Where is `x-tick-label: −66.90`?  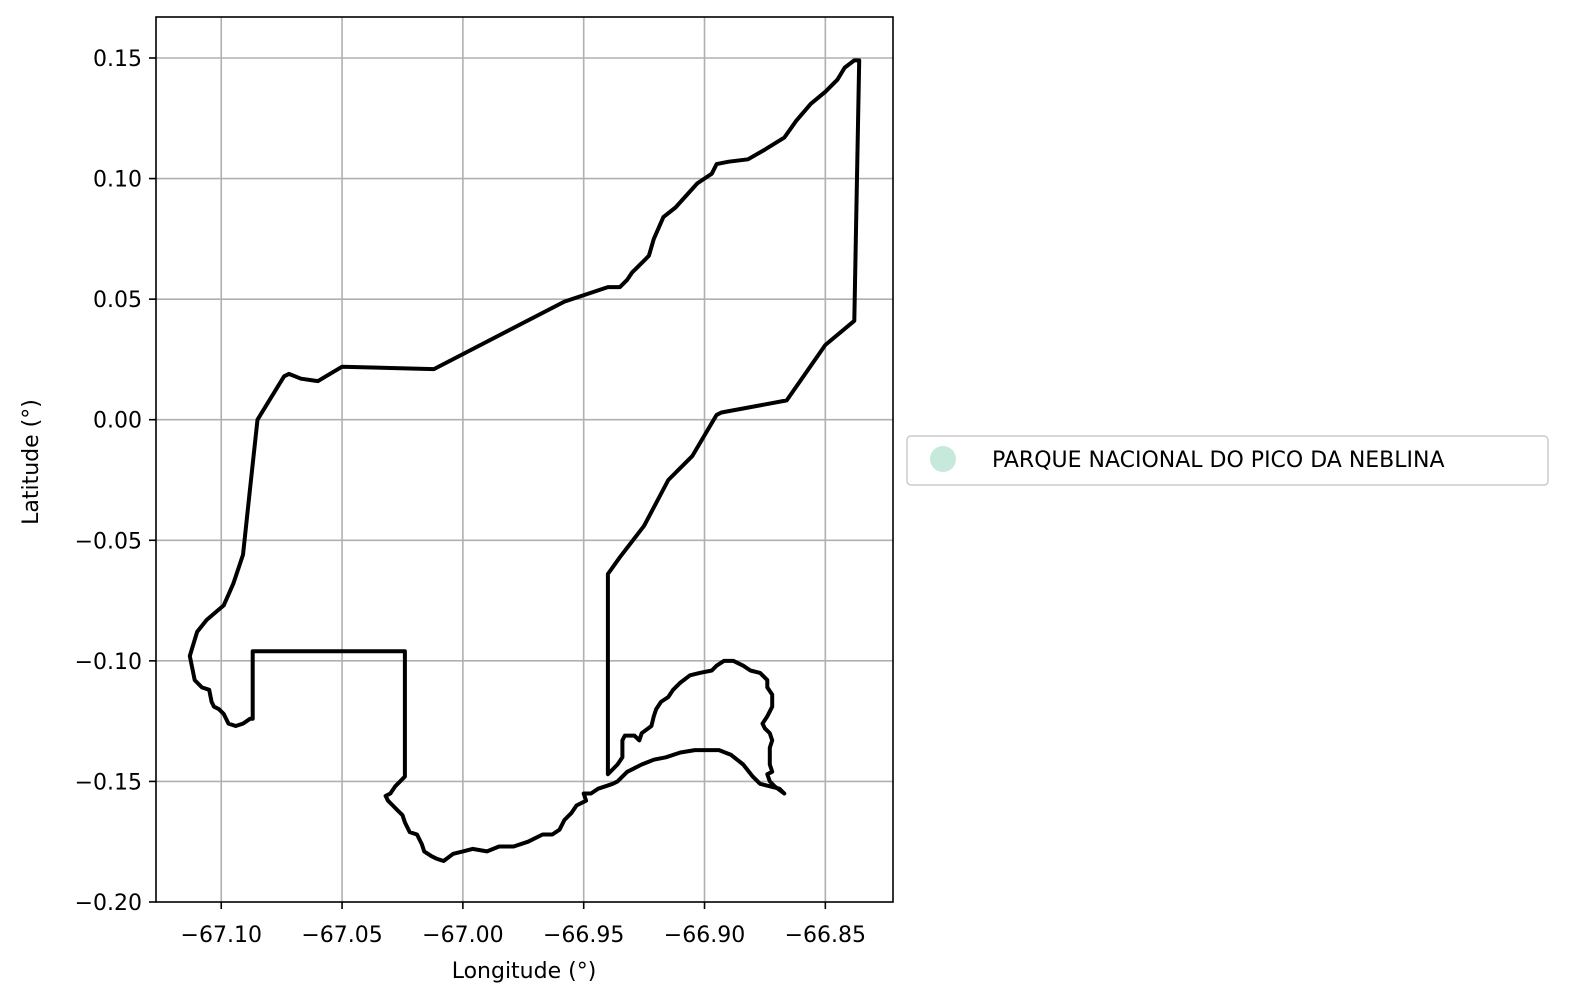
x-tick-label: −66.90 is located at coordinates (704, 935).